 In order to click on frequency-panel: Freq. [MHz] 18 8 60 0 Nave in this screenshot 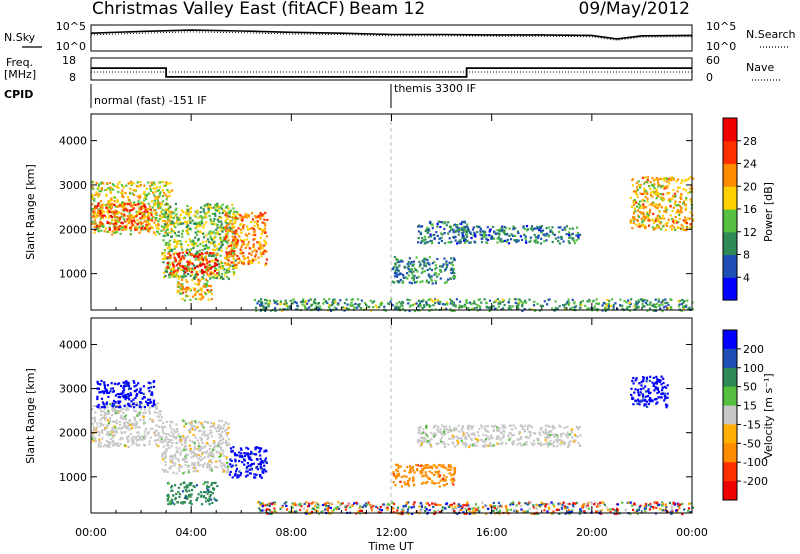, I will do `click(392, 69)`.